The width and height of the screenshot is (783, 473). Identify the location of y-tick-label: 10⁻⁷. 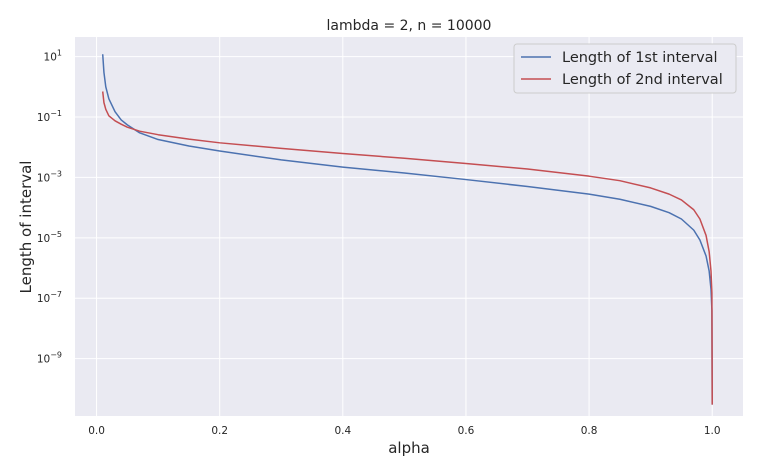
(49, 297).